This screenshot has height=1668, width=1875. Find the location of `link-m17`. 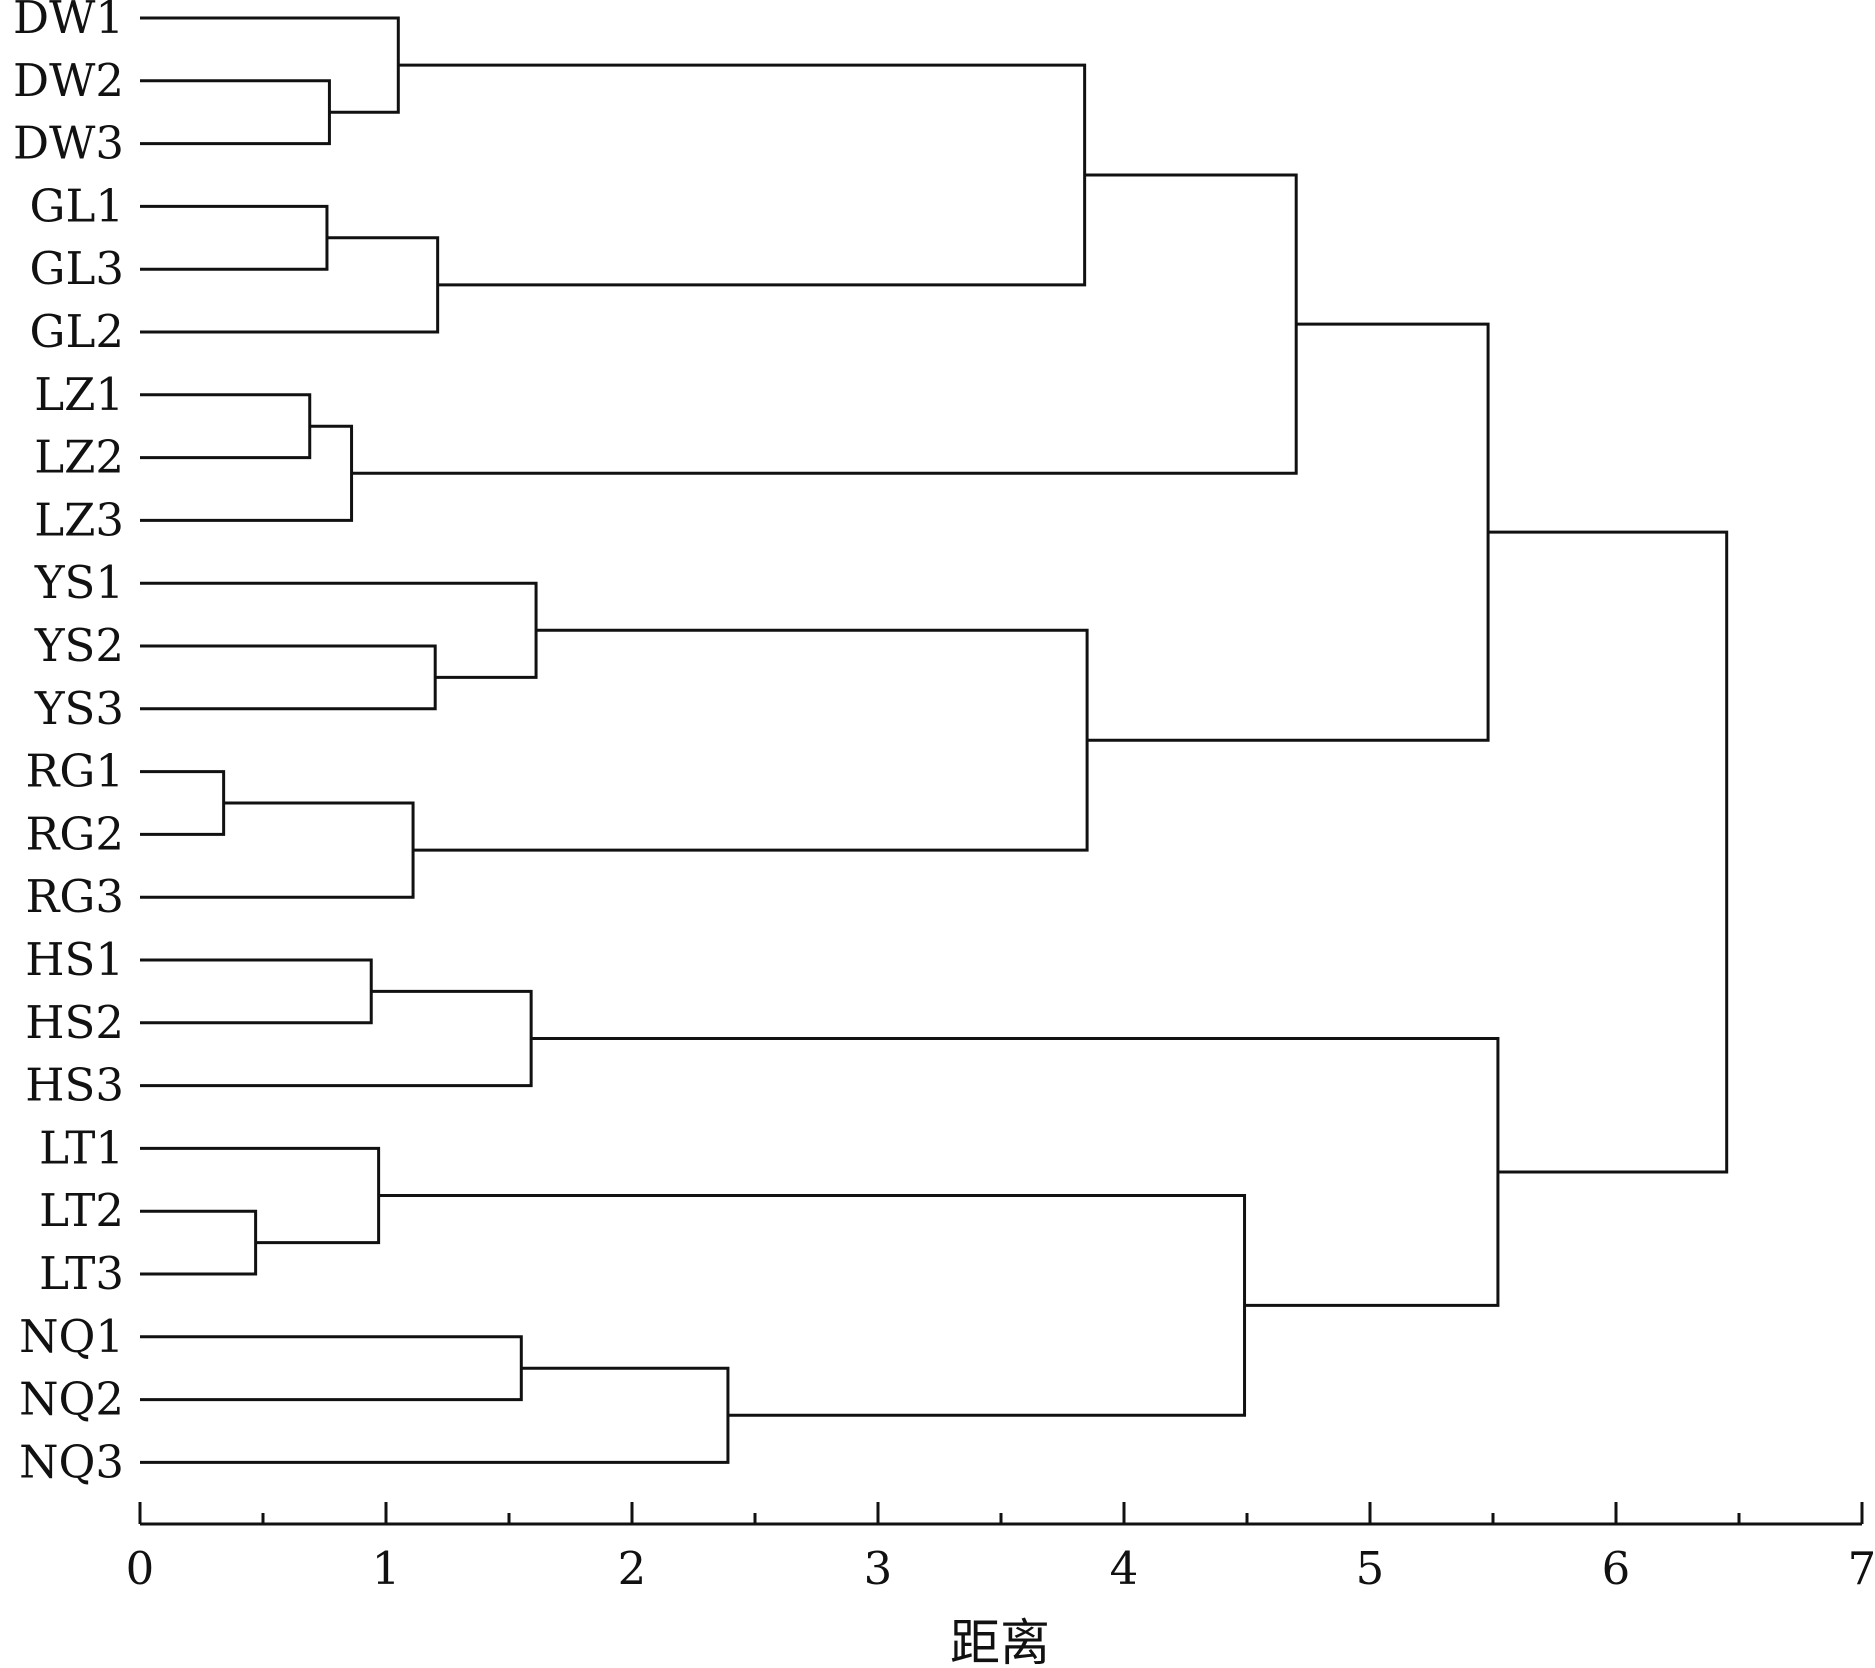

link-m17 is located at coordinates (742, 175).